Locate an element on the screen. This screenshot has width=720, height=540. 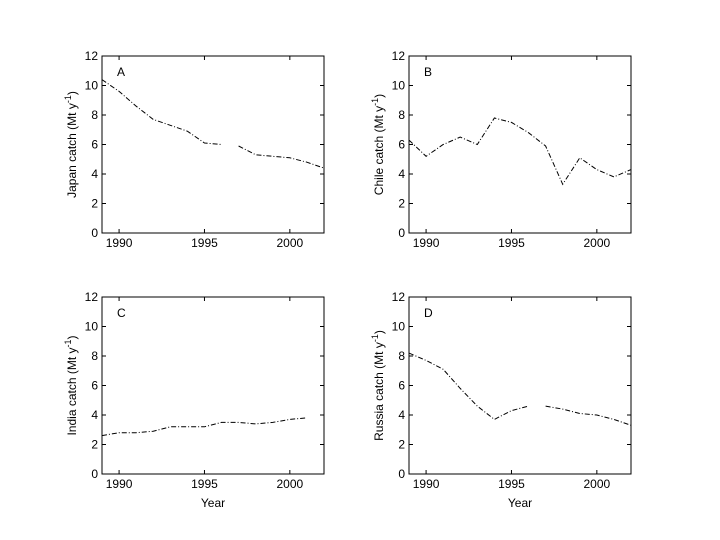
y-axis-label-text: Japan catch (Mt y is located at coordinates (72, 150).